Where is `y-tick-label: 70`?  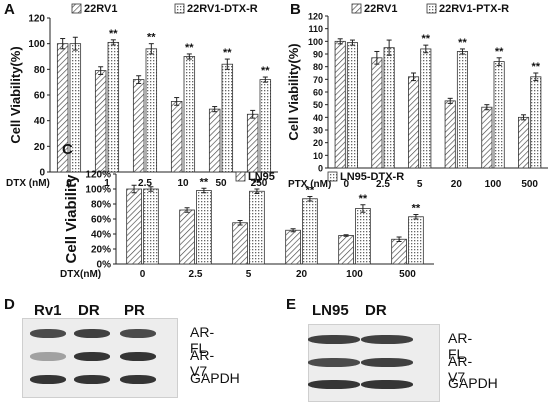 y-tick-label: 70 is located at coordinates (318, 80).